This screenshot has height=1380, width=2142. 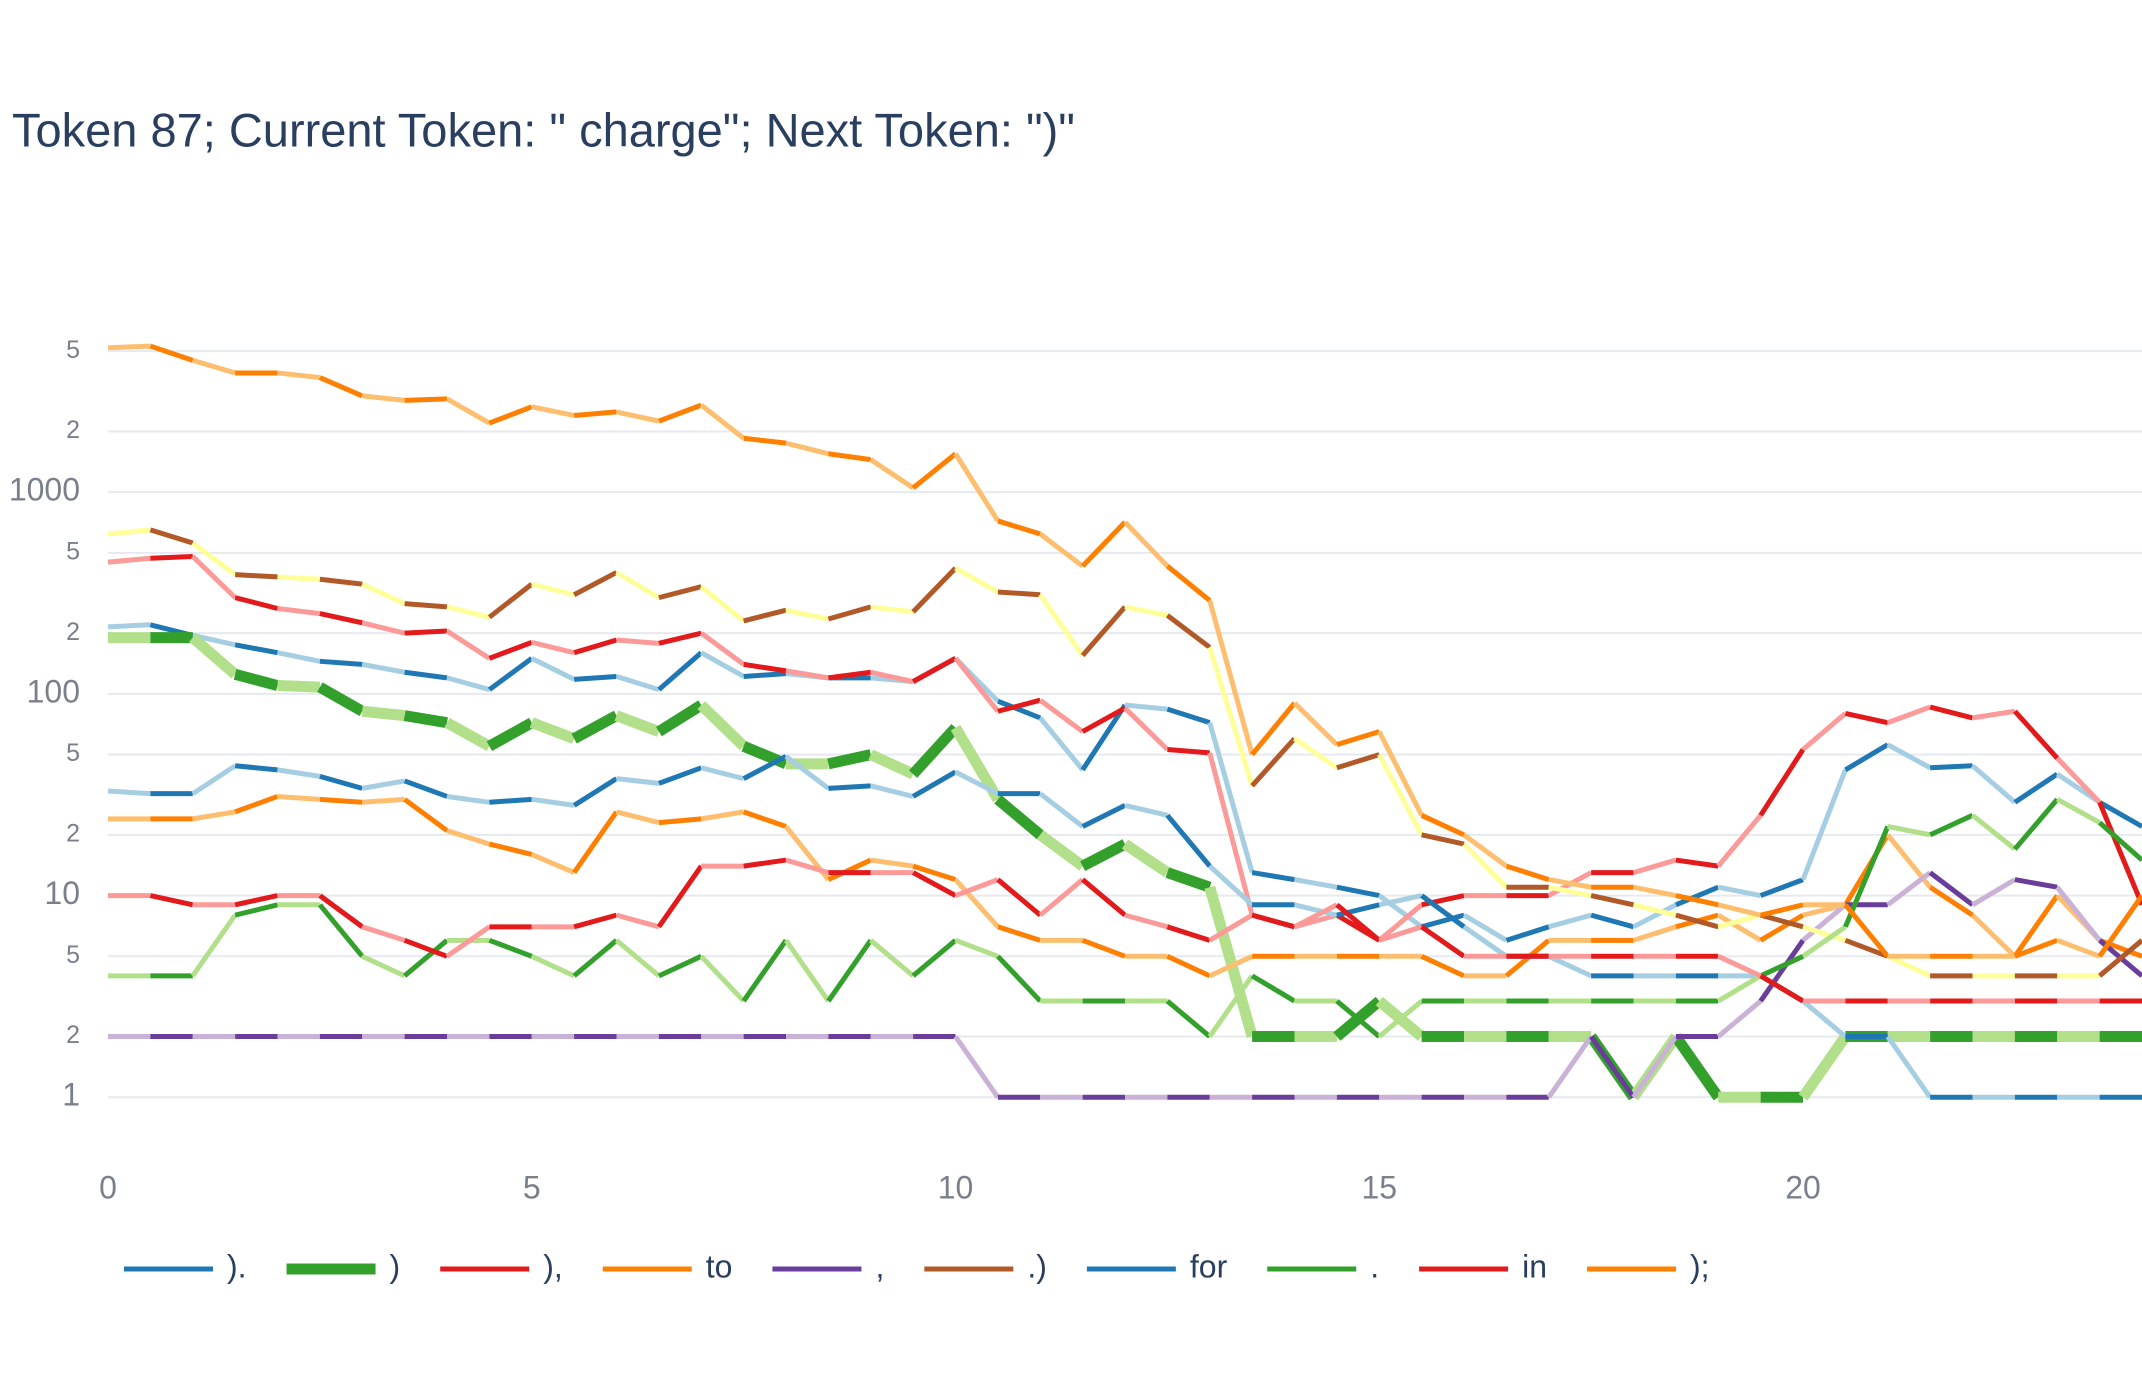 I want to click on legend-label: ),, so click(x=553, y=1266).